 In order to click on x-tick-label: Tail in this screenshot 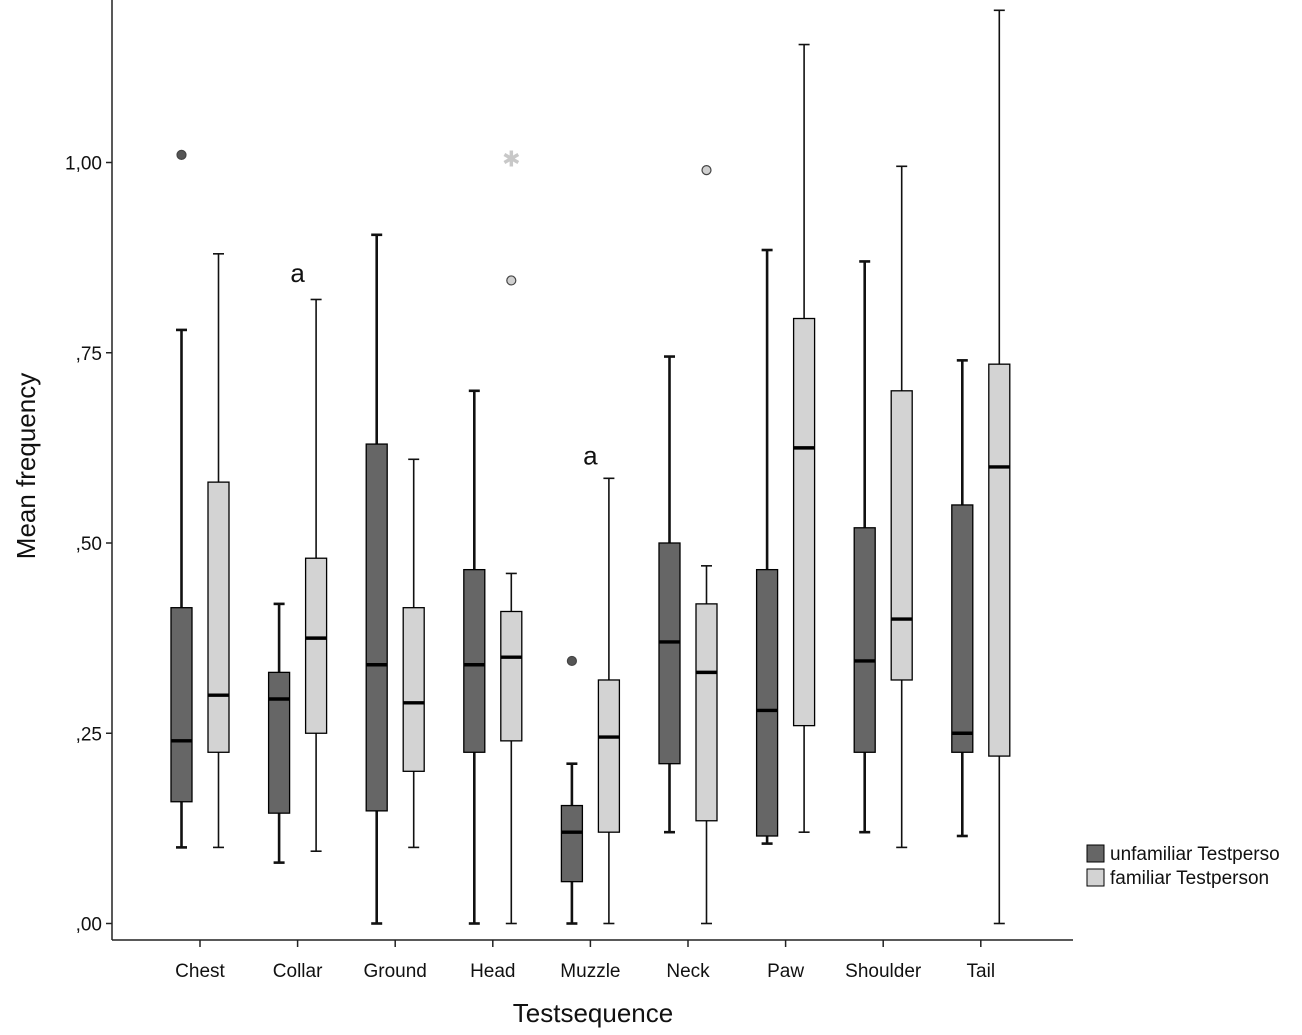, I will do `click(981, 971)`.